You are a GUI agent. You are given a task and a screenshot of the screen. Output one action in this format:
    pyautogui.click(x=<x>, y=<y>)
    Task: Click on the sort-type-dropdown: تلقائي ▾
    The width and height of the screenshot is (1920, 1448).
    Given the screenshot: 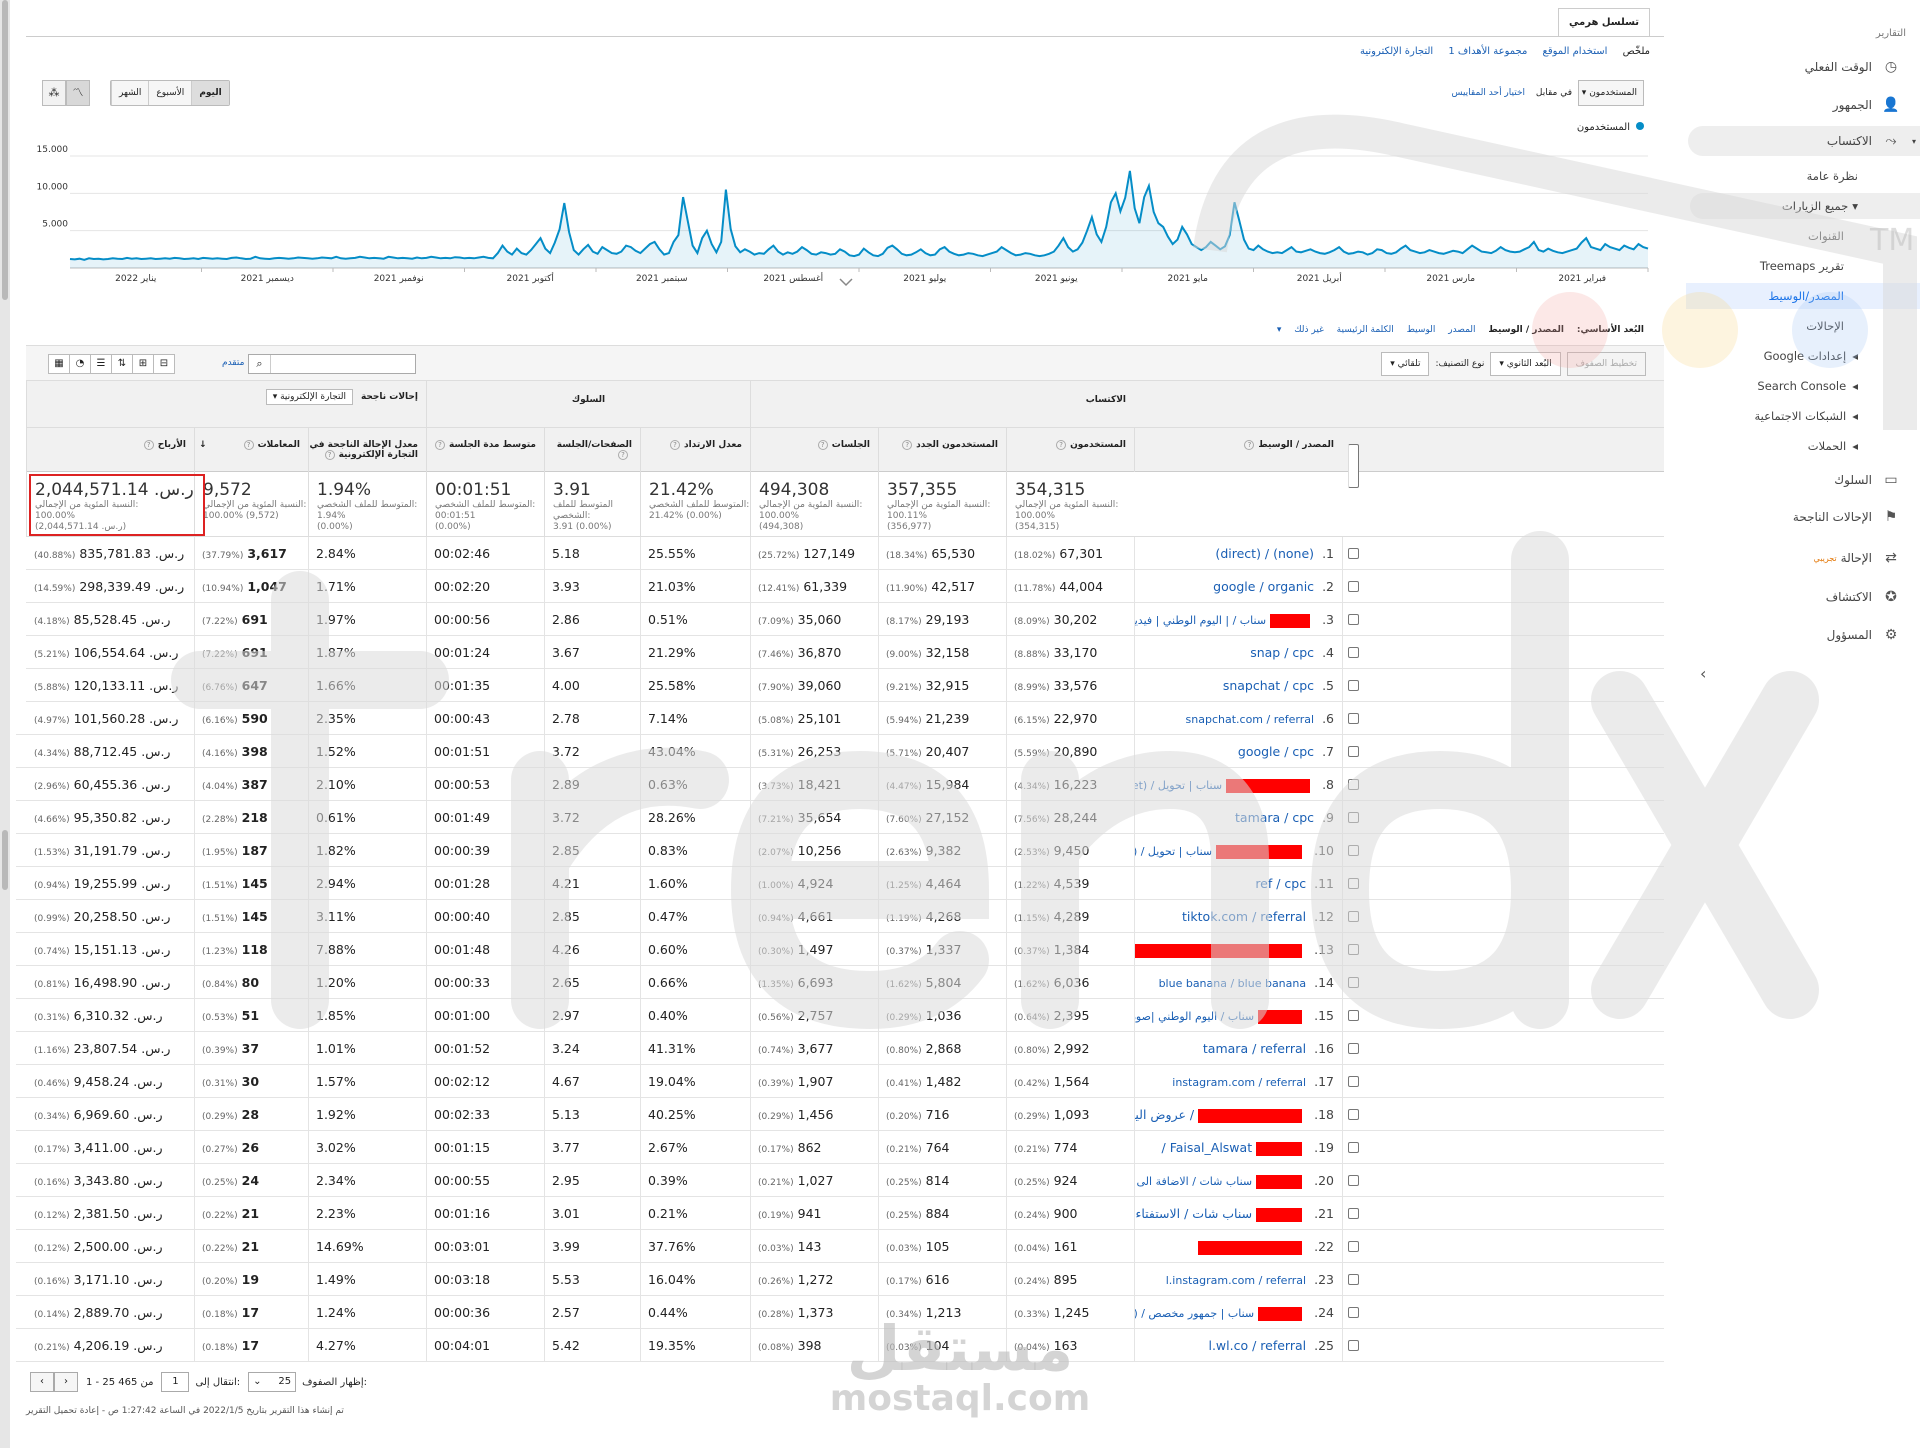 What is the action you would take?
    pyautogui.click(x=1405, y=364)
    